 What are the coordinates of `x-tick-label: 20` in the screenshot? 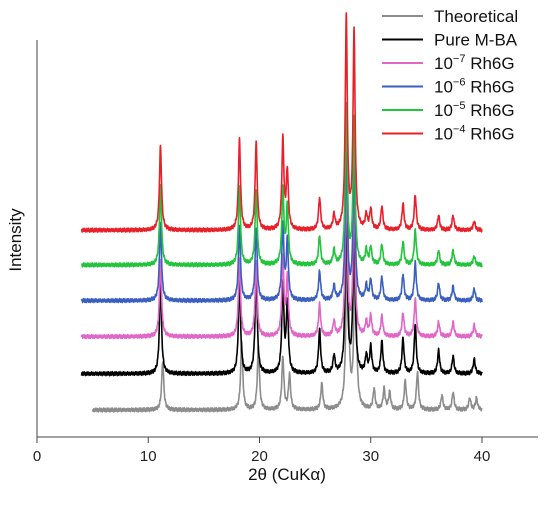 It's located at (259, 456).